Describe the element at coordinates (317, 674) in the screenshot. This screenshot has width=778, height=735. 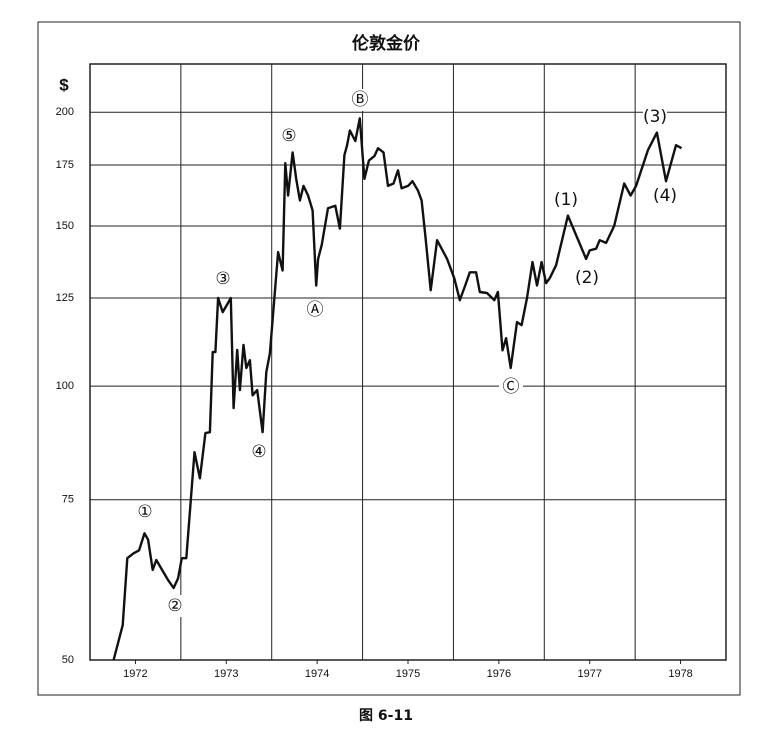
I see `x-tick-label: 1974` at that location.